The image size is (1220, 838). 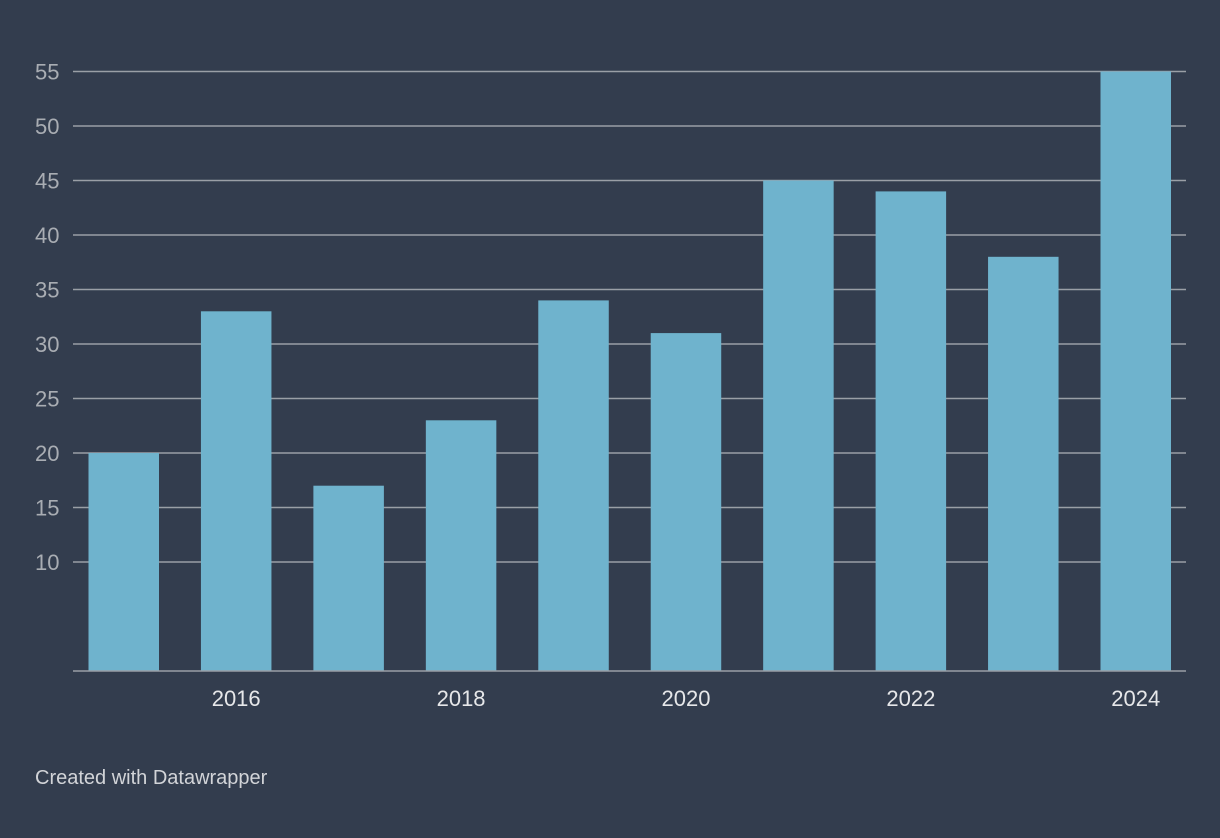 What do you see at coordinates (47, 235) in the screenshot?
I see `y-tick-label: 40` at bounding box center [47, 235].